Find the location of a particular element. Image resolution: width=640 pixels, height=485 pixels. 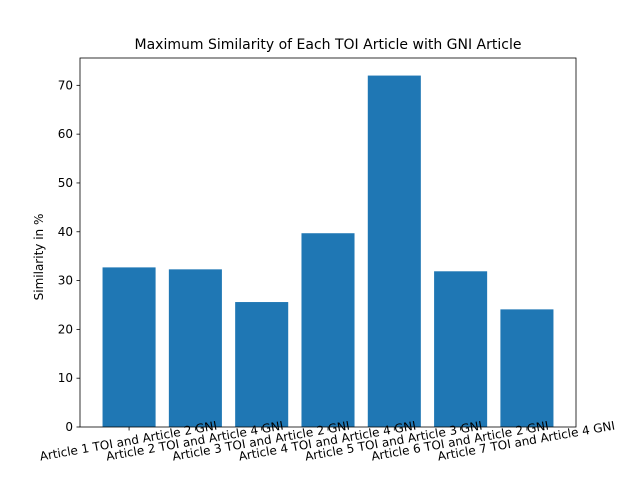

y-axis-label: Similarity in % is located at coordinates (39, 257).